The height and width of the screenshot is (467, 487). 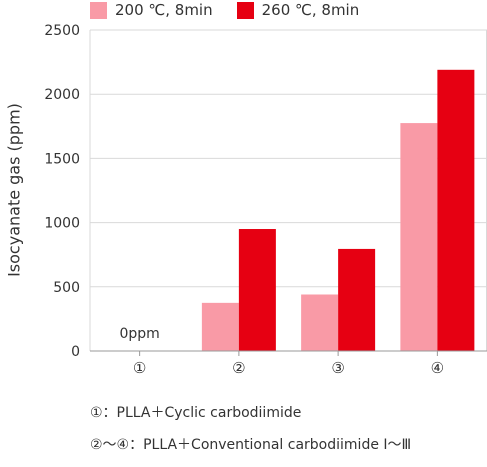 What do you see at coordinates (310, 10) in the screenshot?
I see `legend-label-260: 260 ℃, 8min` at bounding box center [310, 10].